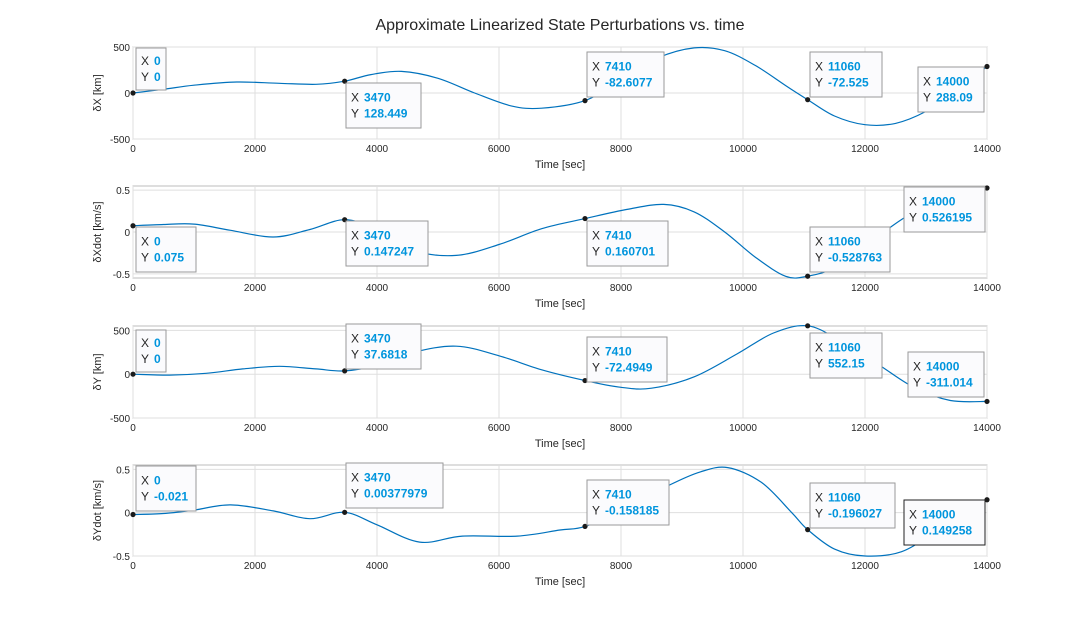 This screenshot has width=1089, height=626. Describe the element at coordinates (389, 252) in the screenshot. I see `datatip-y-value: 0.147247` at that location.